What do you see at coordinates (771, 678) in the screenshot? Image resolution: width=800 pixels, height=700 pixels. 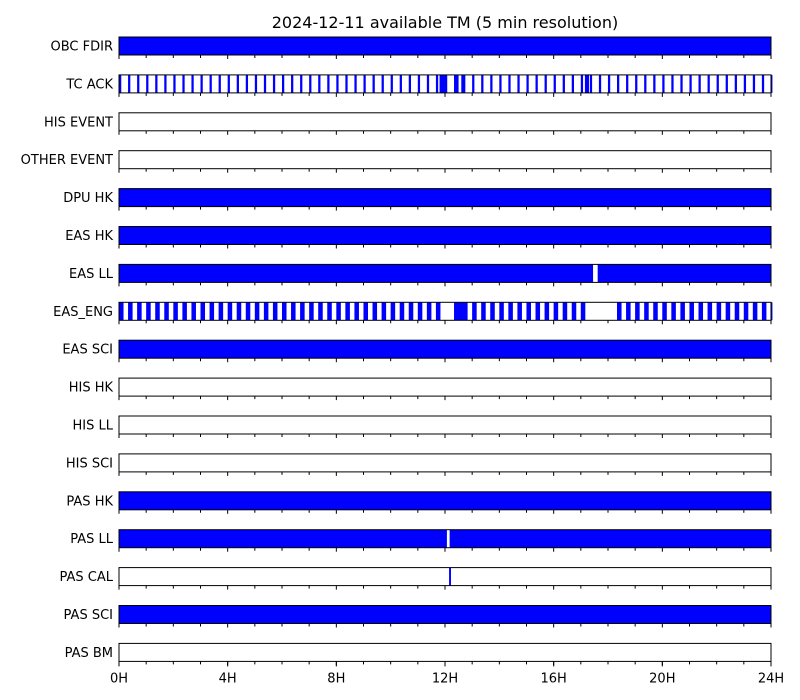 I see `x-tick-label: 24H` at bounding box center [771, 678].